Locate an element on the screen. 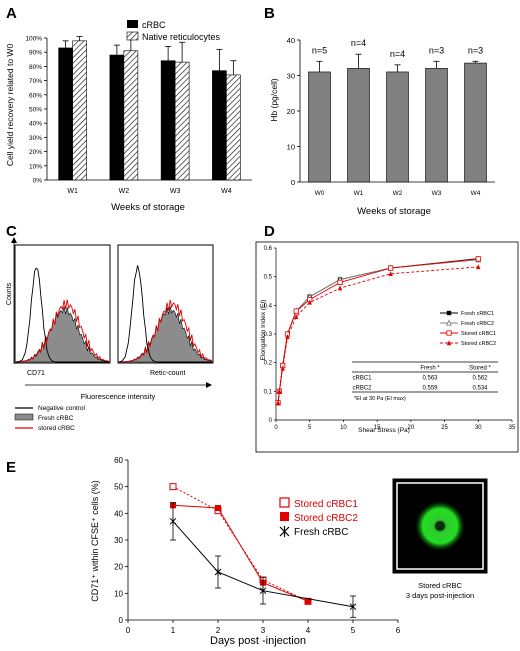 Image resolution: width=520 pixels, height=651 pixels. cd71-stored-line is located at coordinates (62, 331).